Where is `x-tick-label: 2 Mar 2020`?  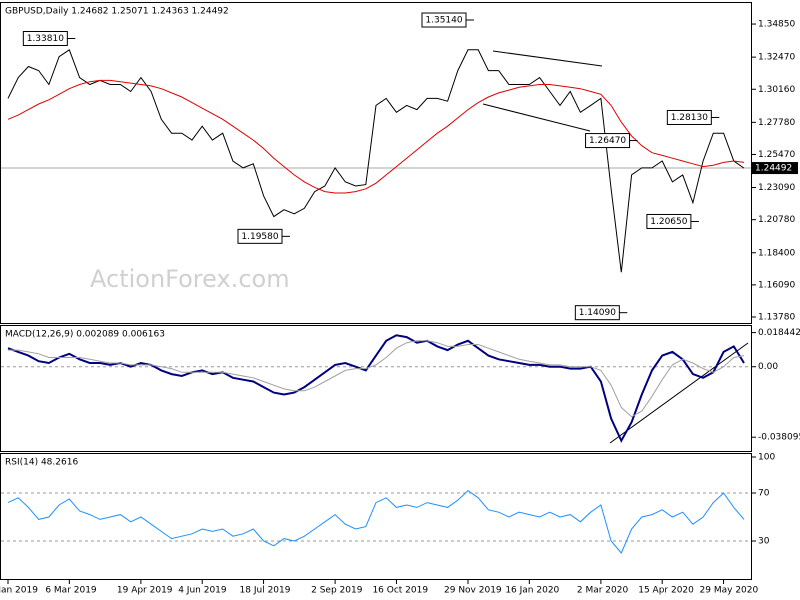 x-tick-label: 2 Mar 2020 is located at coordinates (603, 591).